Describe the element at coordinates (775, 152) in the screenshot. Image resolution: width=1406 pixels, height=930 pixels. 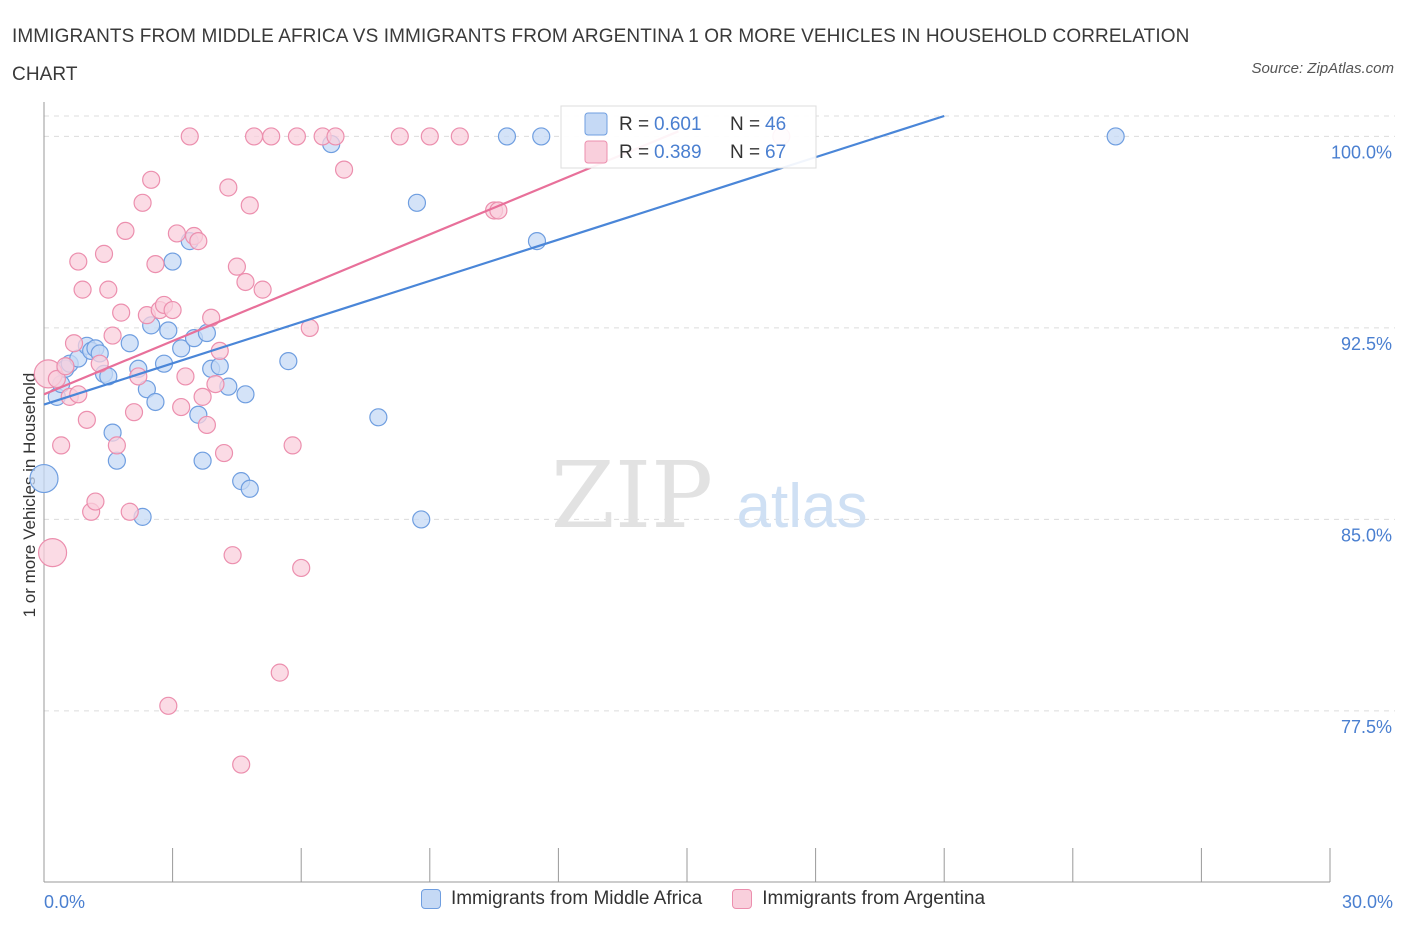
I see `stats-n-value-2: 67` at that location.